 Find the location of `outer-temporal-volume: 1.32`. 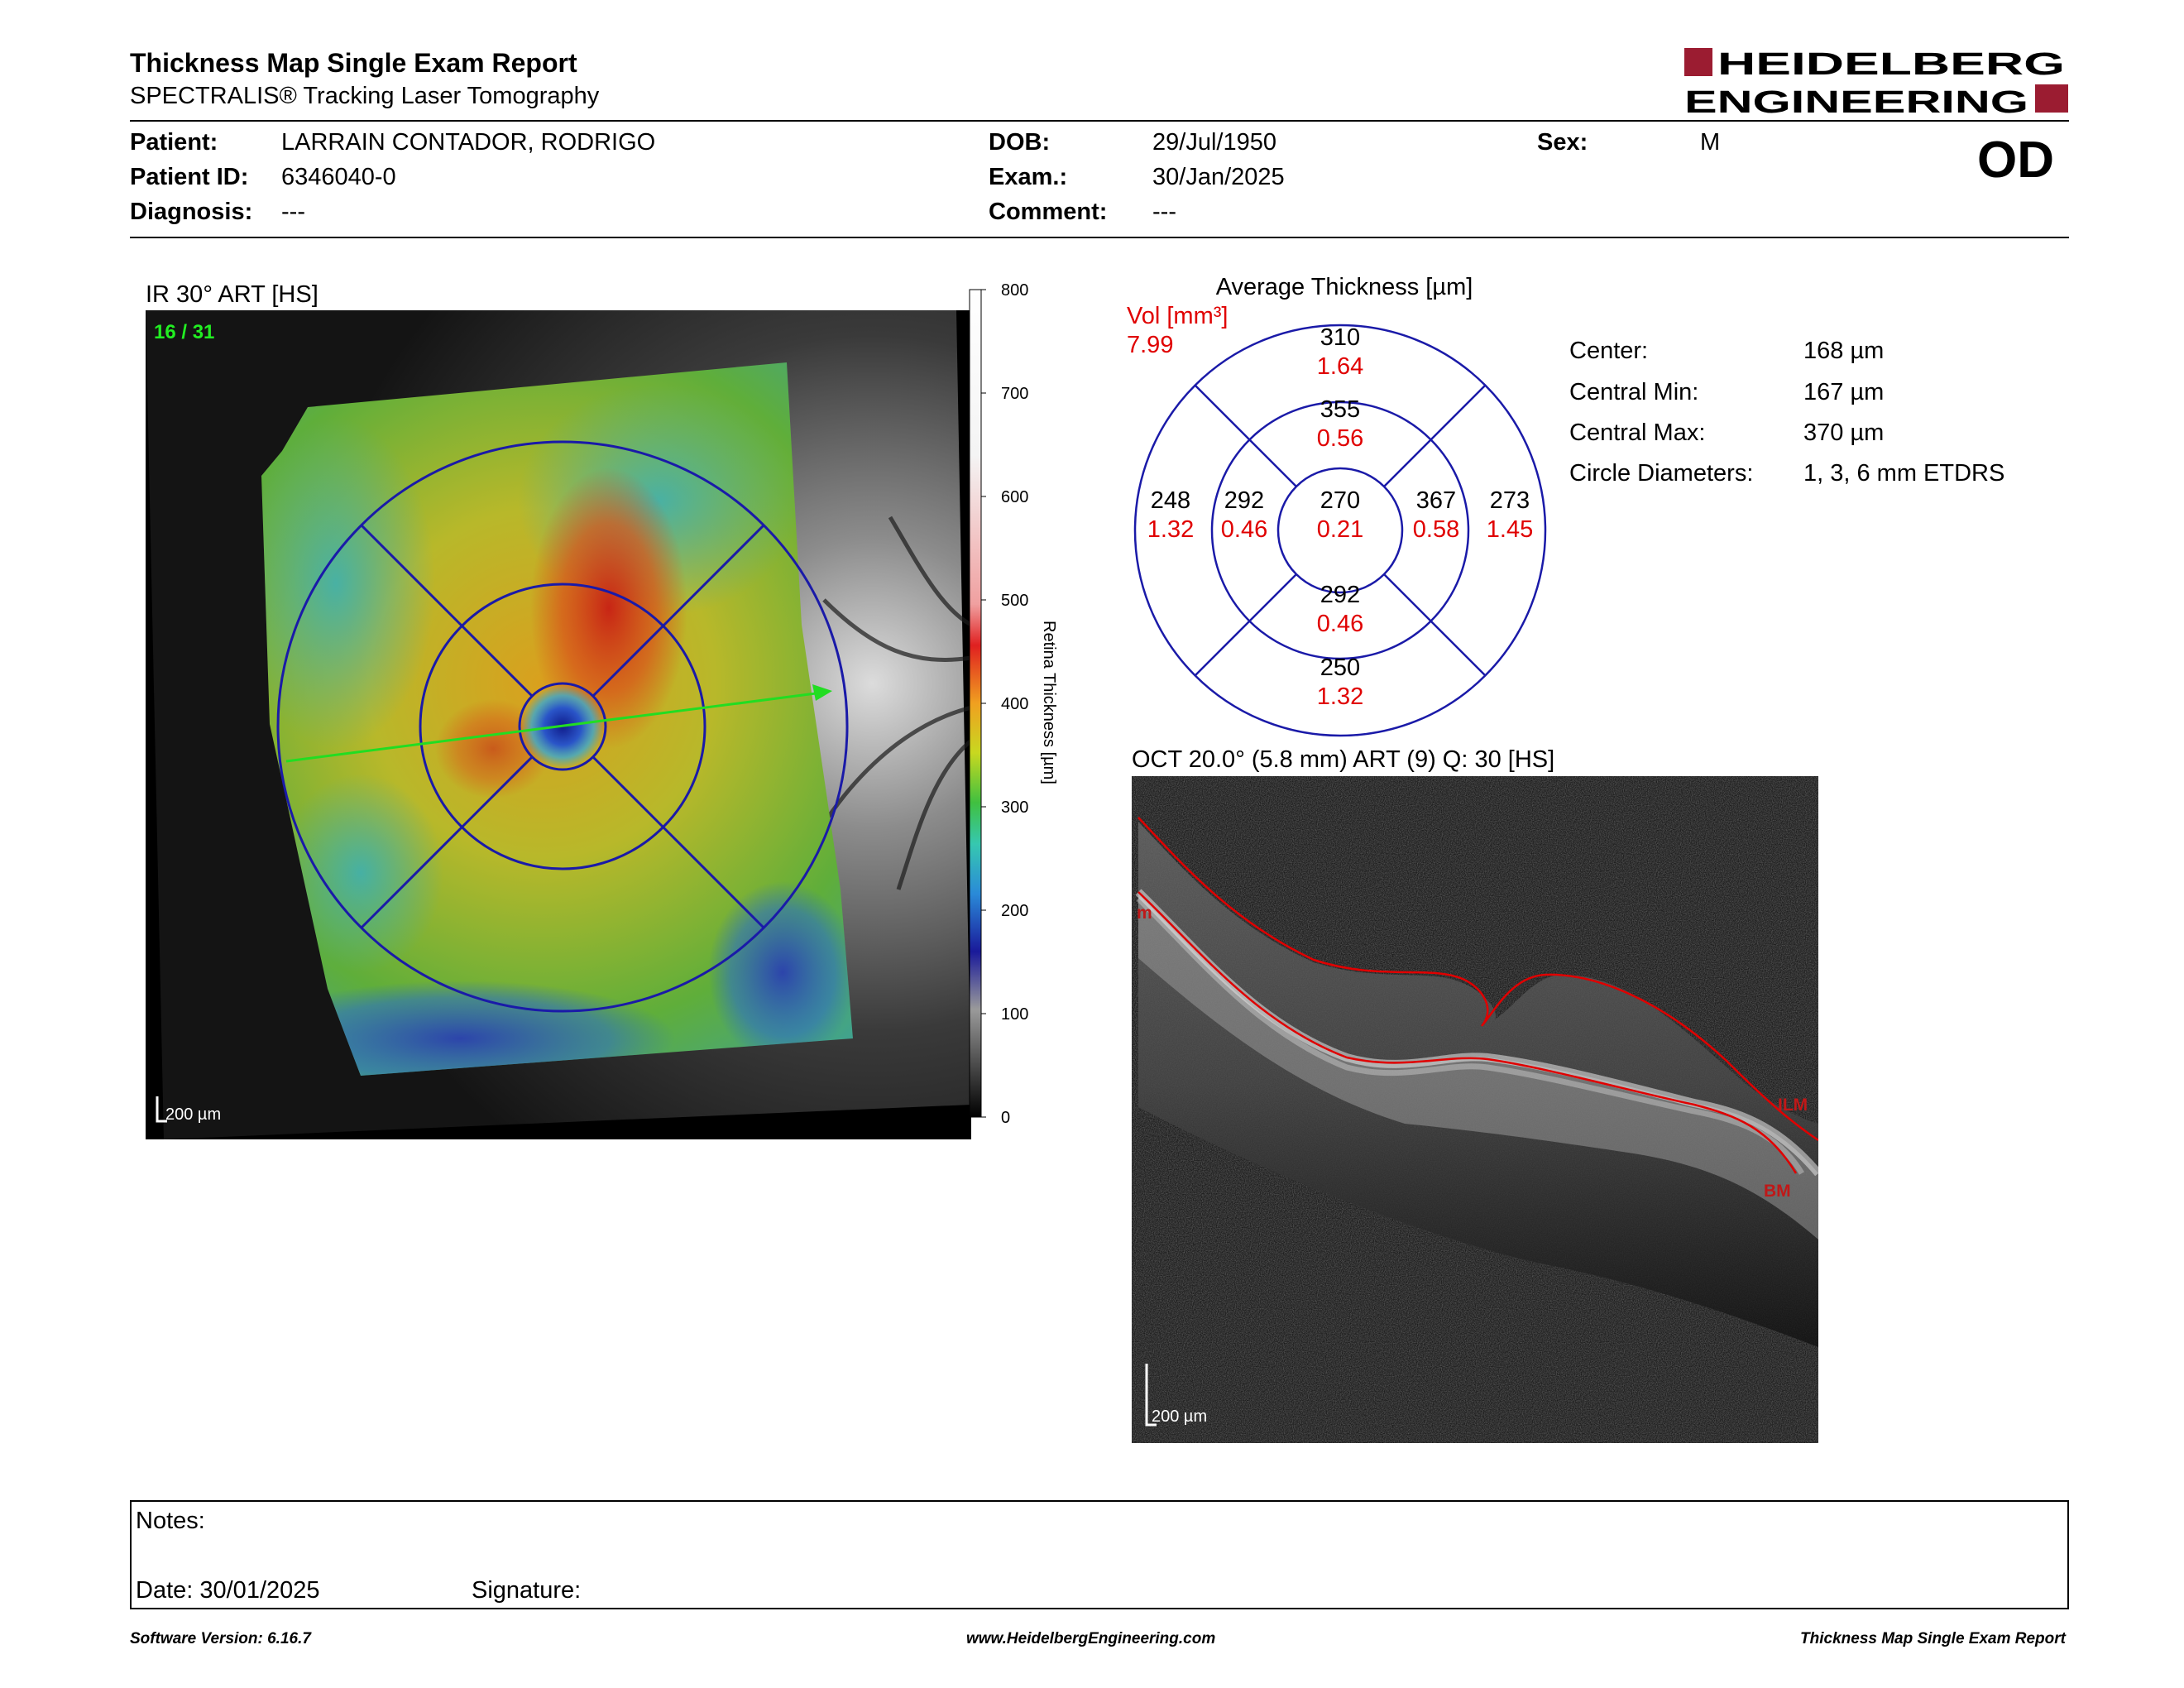

outer-temporal-volume: 1.32 is located at coordinates (1170, 529).